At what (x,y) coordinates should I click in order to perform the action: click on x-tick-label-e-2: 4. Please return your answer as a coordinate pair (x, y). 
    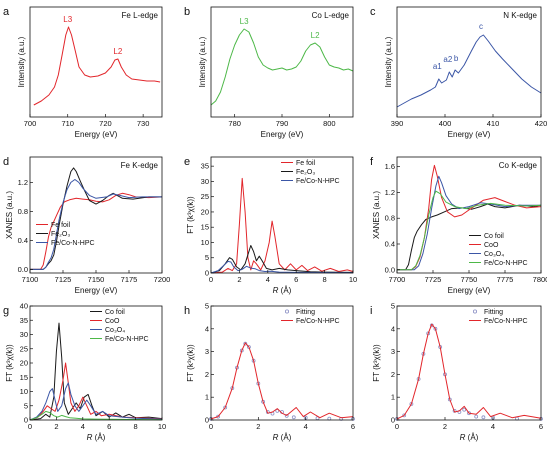
    Looking at the image, I should click on (268, 279).